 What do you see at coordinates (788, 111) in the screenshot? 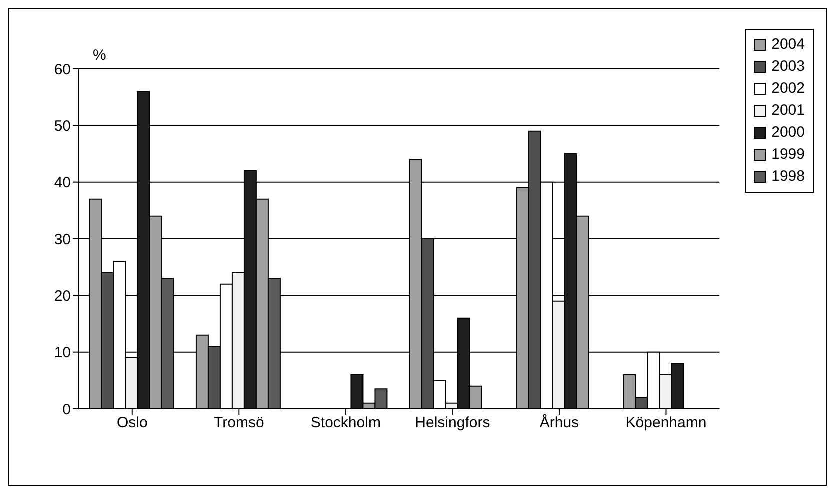
I see `legend-label: 2001` at bounding box center [788, 111].